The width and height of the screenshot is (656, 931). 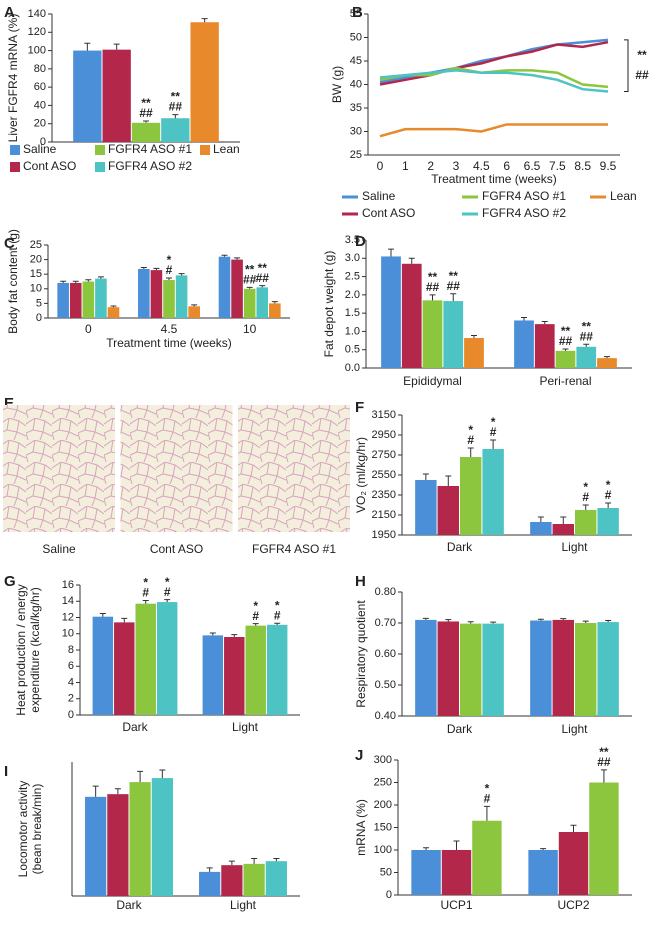 What do you see at coordinates (294, 549) in the screenshot?
I see `image-label: FGFR4 ASO #1` at bounding box center [294, 549].